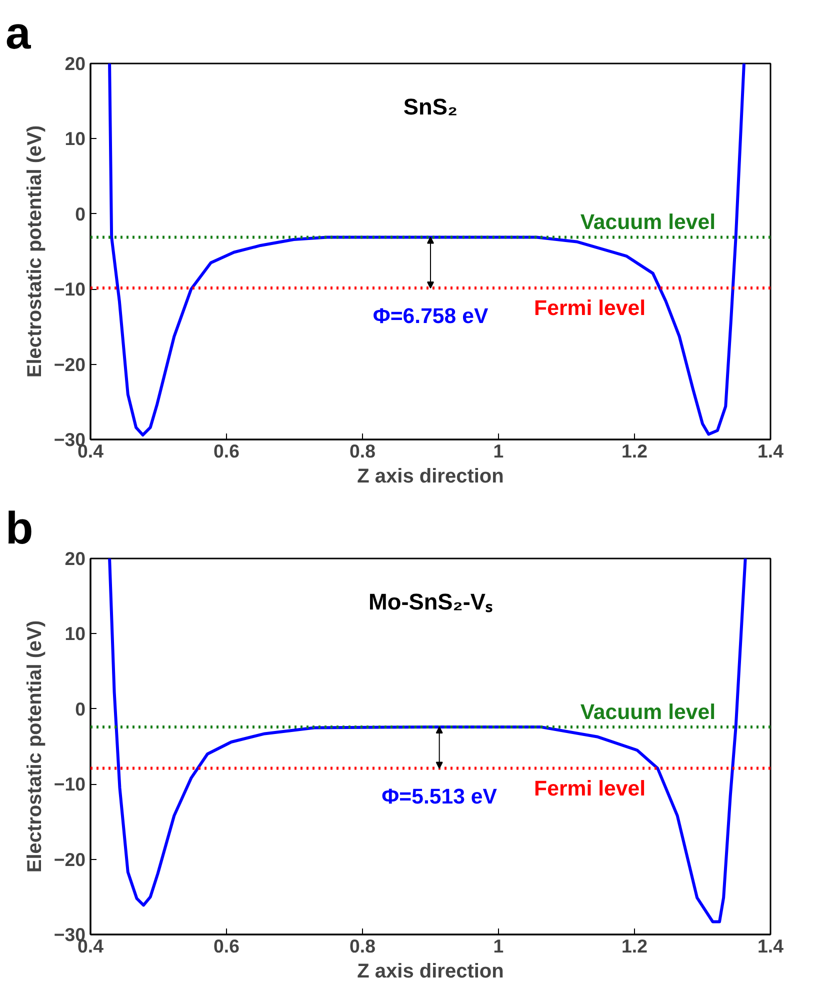 This screenshot has width=813, height=994. What do you see at coordinates (430, 601) in the screenshot?
I see `text: Mo-SnS₂-Vₛ` at bounding box center [430, 601].